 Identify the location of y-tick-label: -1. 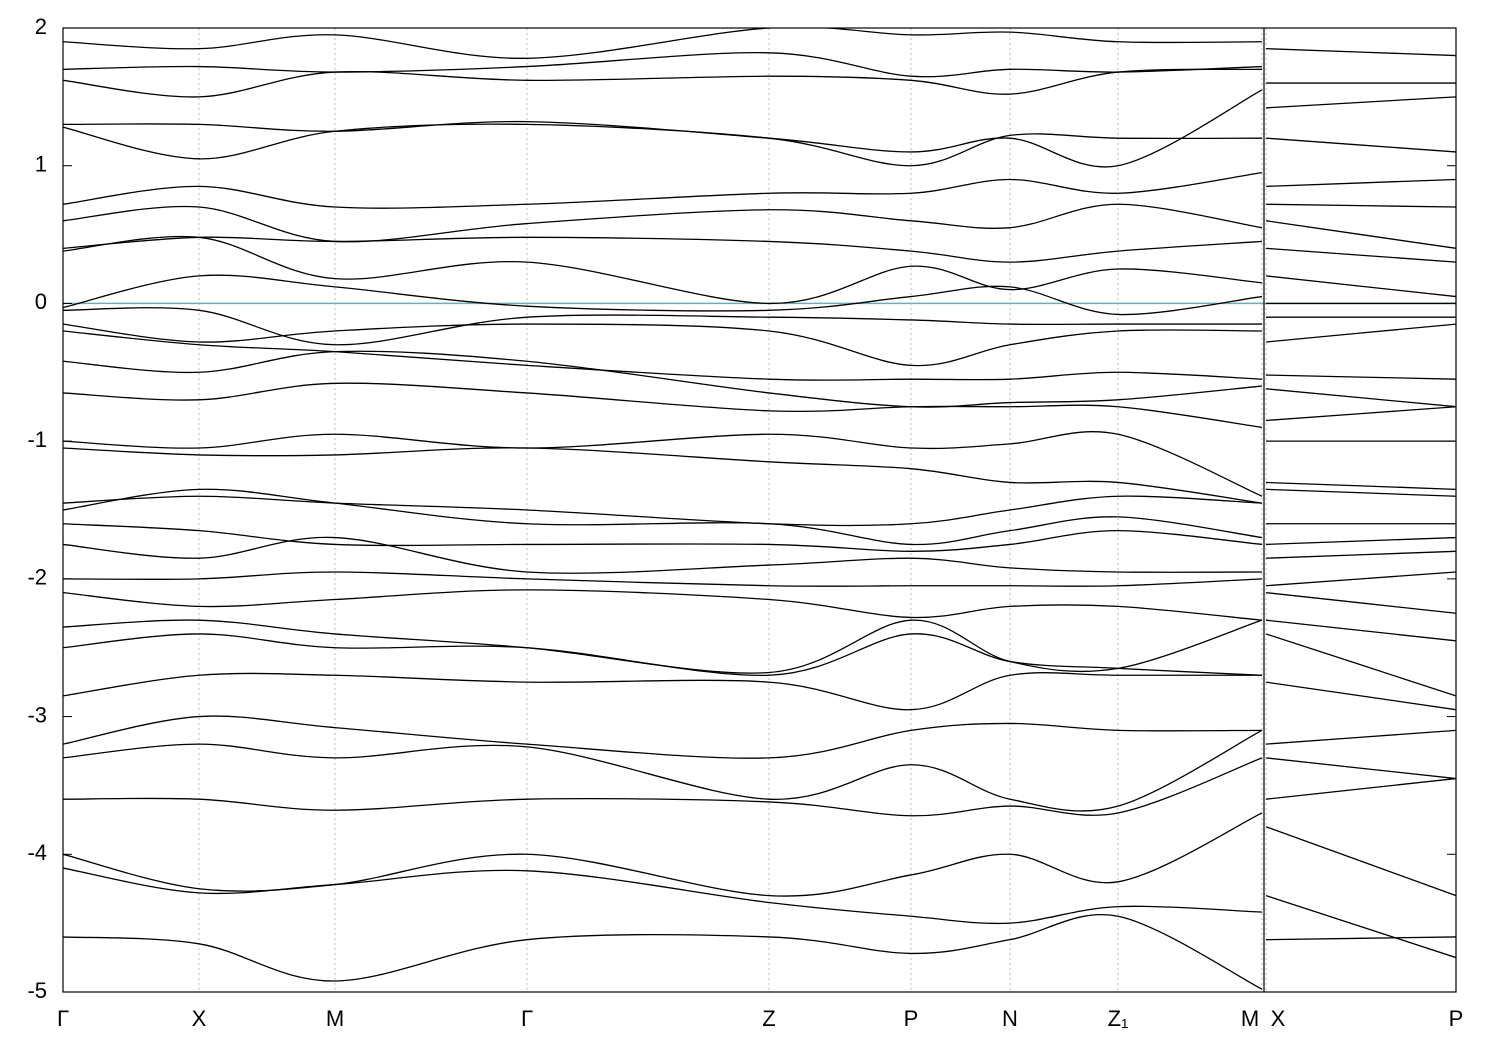
(37, 439).